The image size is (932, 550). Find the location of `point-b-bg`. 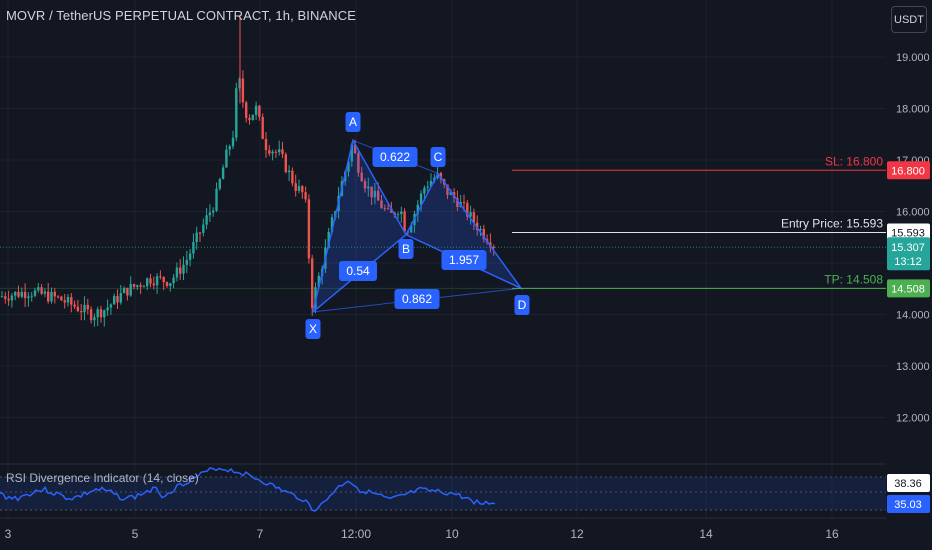

point-b-bg is located at coordinates (406, 249).